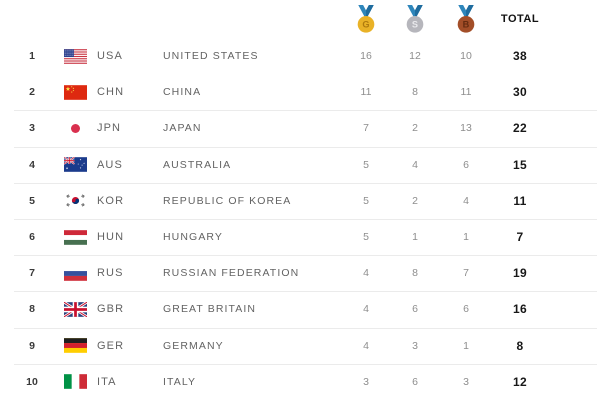 The height and width of the screenshot is (400, 600). I want to click on silver-count-cell: 4, so click(415, 164).